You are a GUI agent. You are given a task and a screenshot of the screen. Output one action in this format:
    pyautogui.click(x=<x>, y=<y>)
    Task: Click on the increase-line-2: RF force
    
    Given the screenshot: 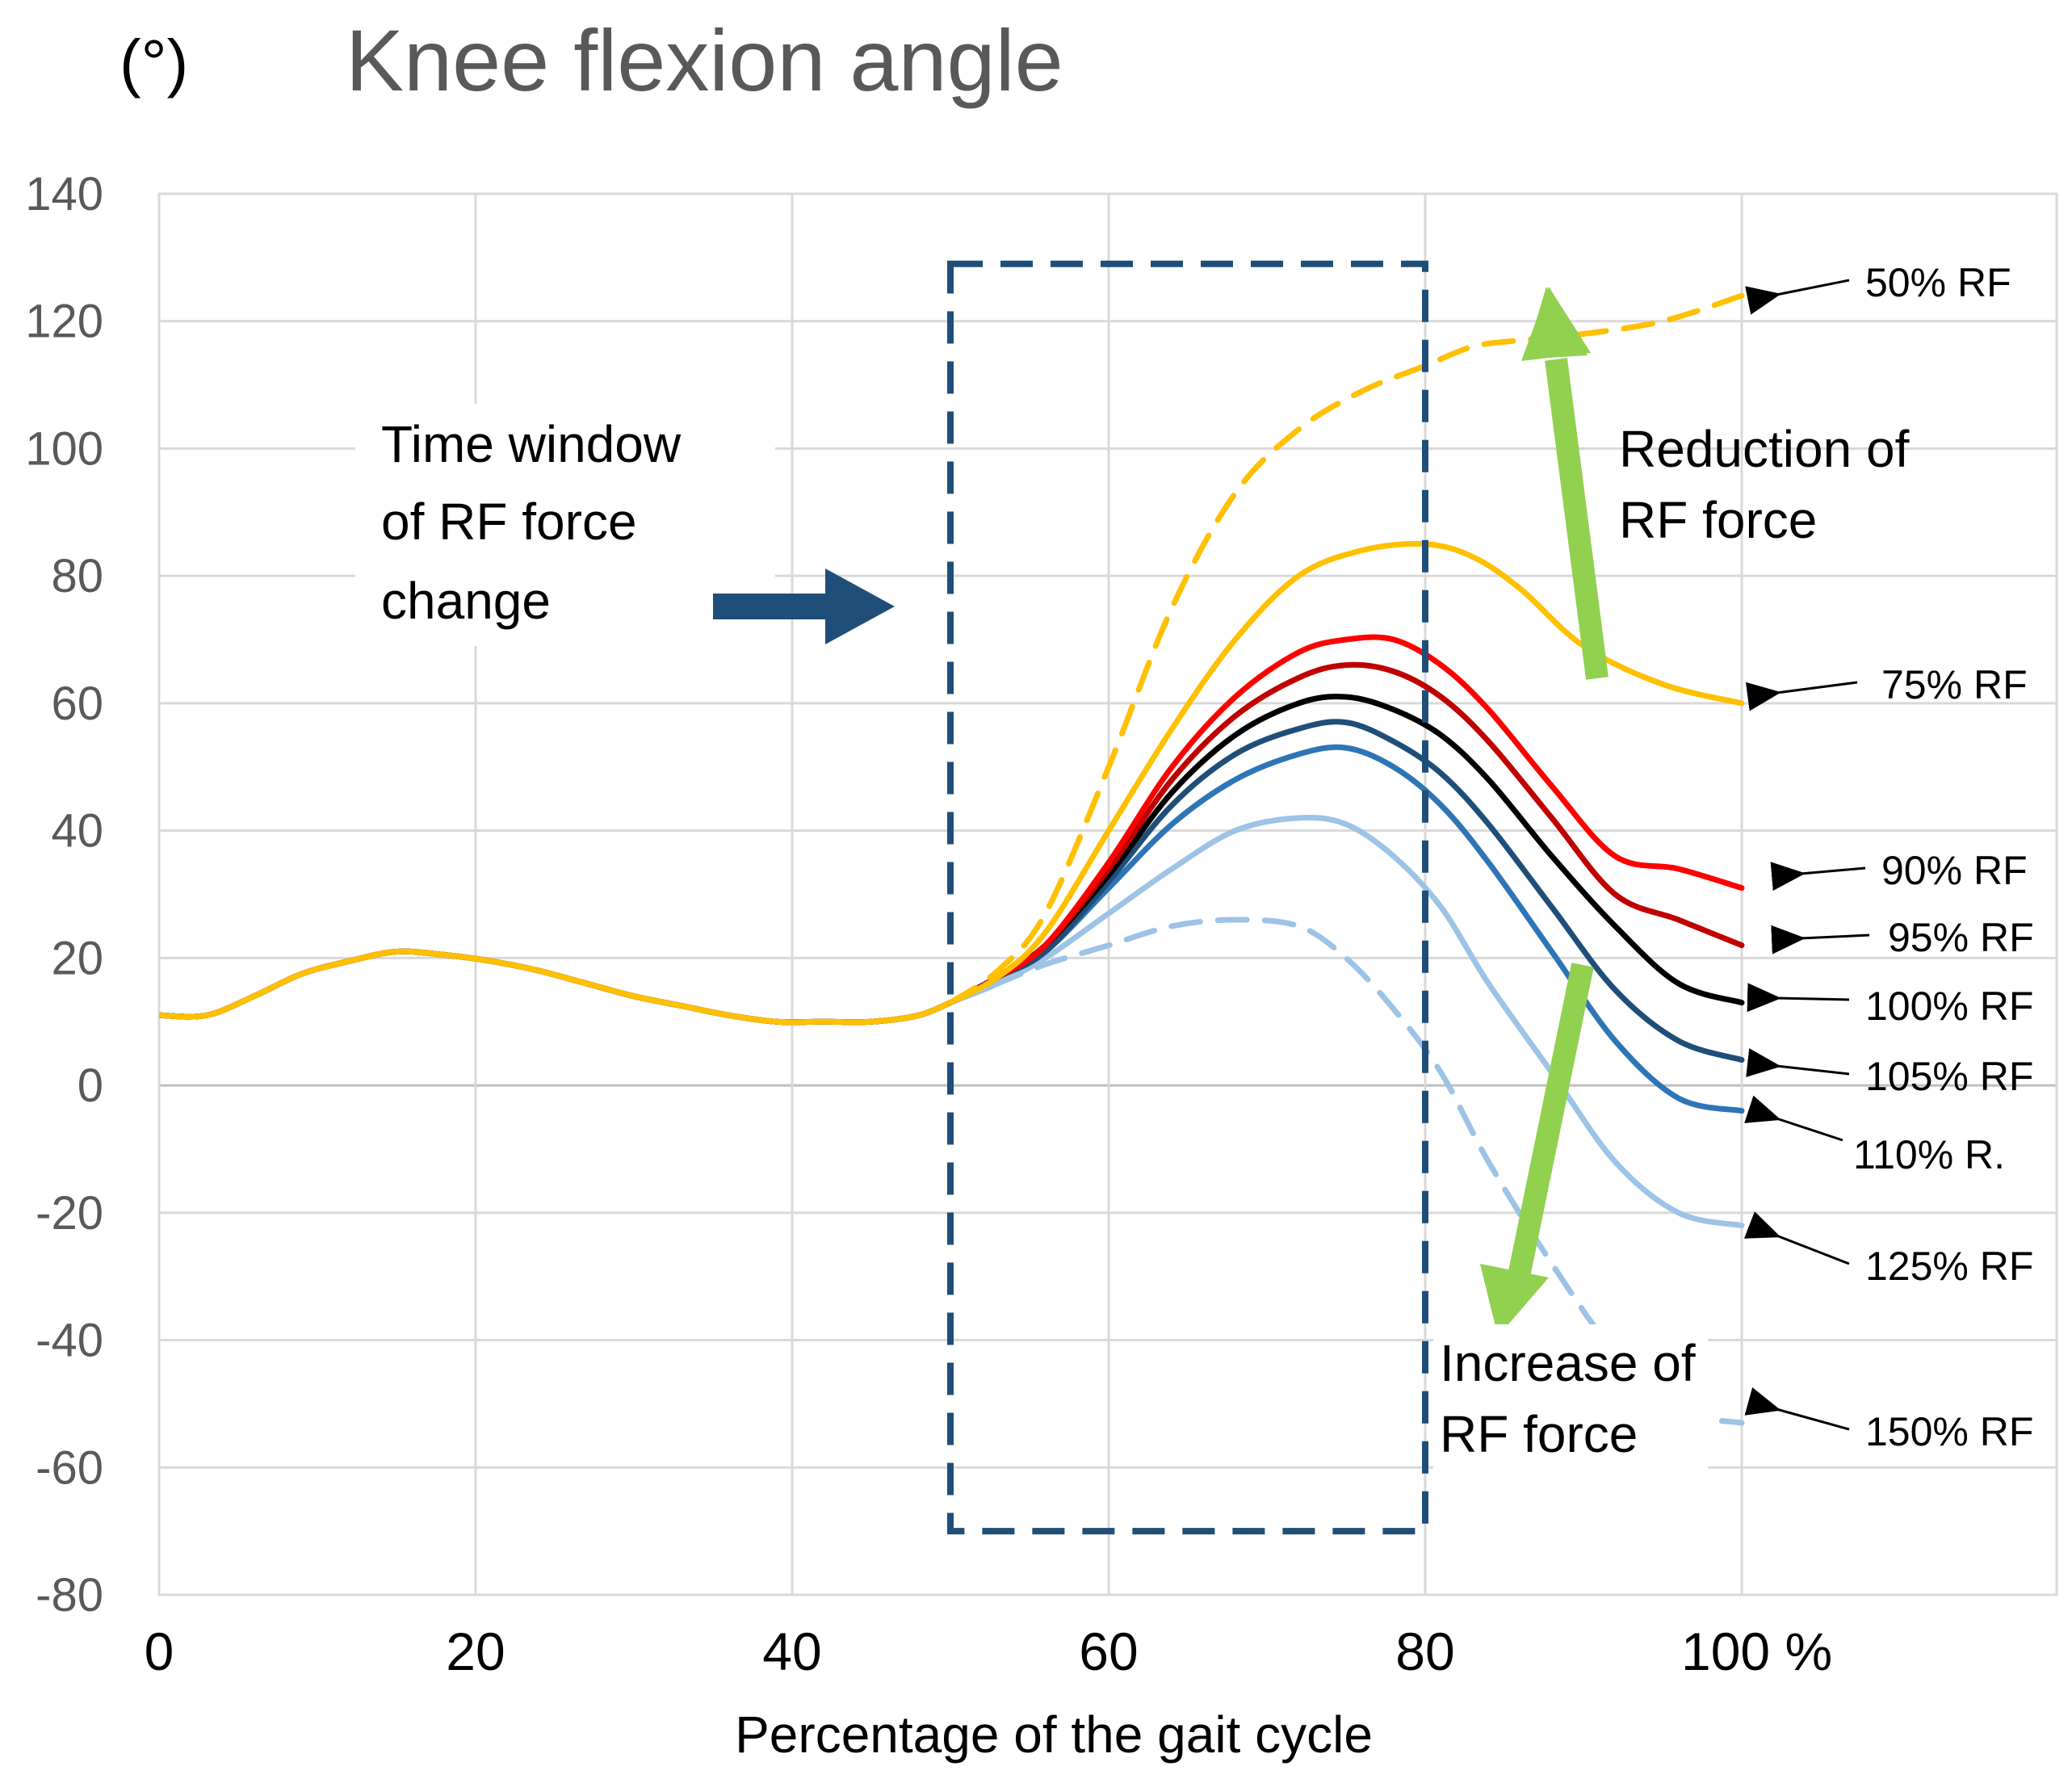 What is the action you would take?
    pyautogui.click(x=1539, y=1434)
    